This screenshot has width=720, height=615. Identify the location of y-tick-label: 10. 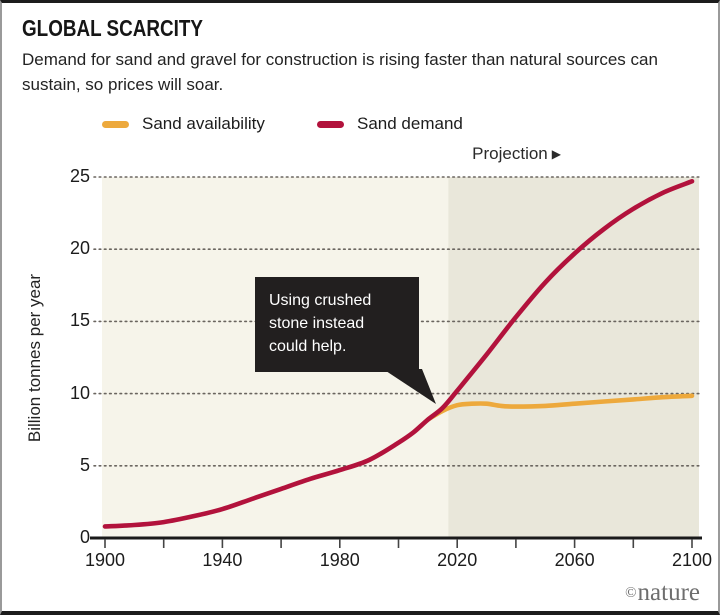
(79, 392).